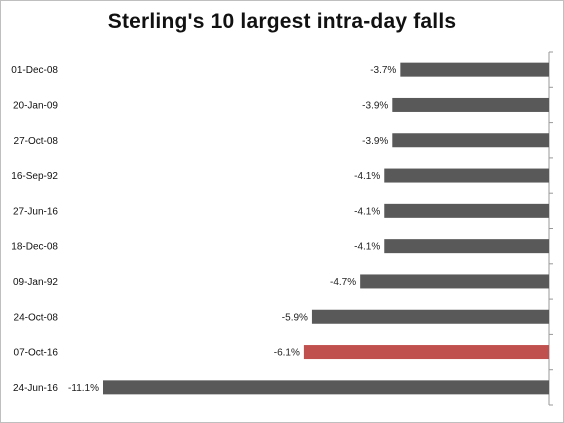  What do you see at coordinates (36, 317) in the screenshot?
I see `category-label: 24-Oct-08` at bounding box center [36, 317].